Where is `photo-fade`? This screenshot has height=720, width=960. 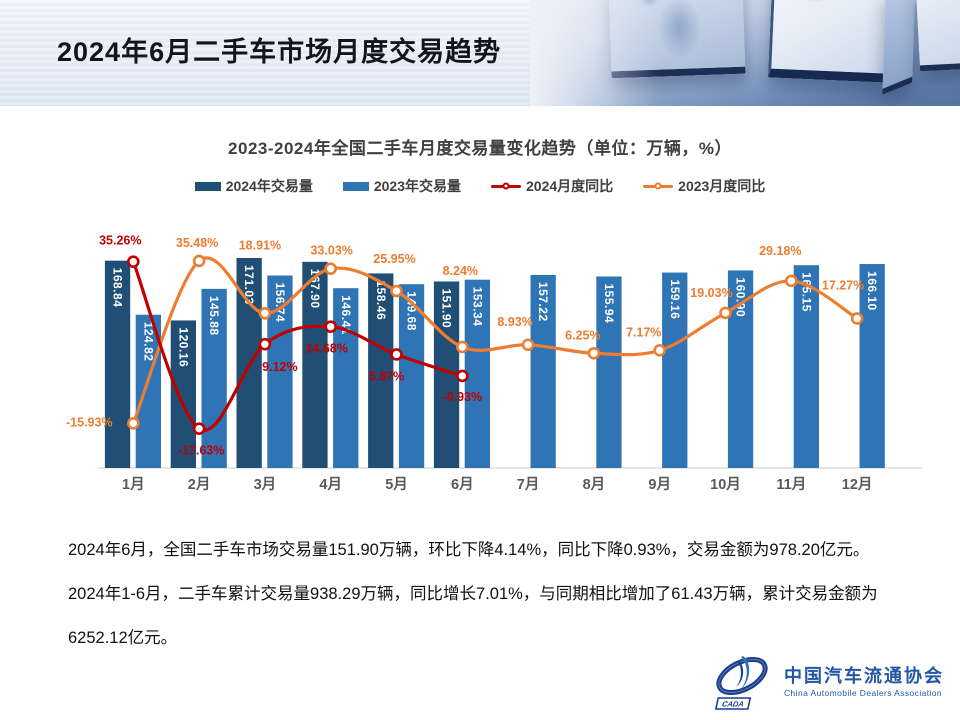 photo-fade is located at coordinates (745, 53).